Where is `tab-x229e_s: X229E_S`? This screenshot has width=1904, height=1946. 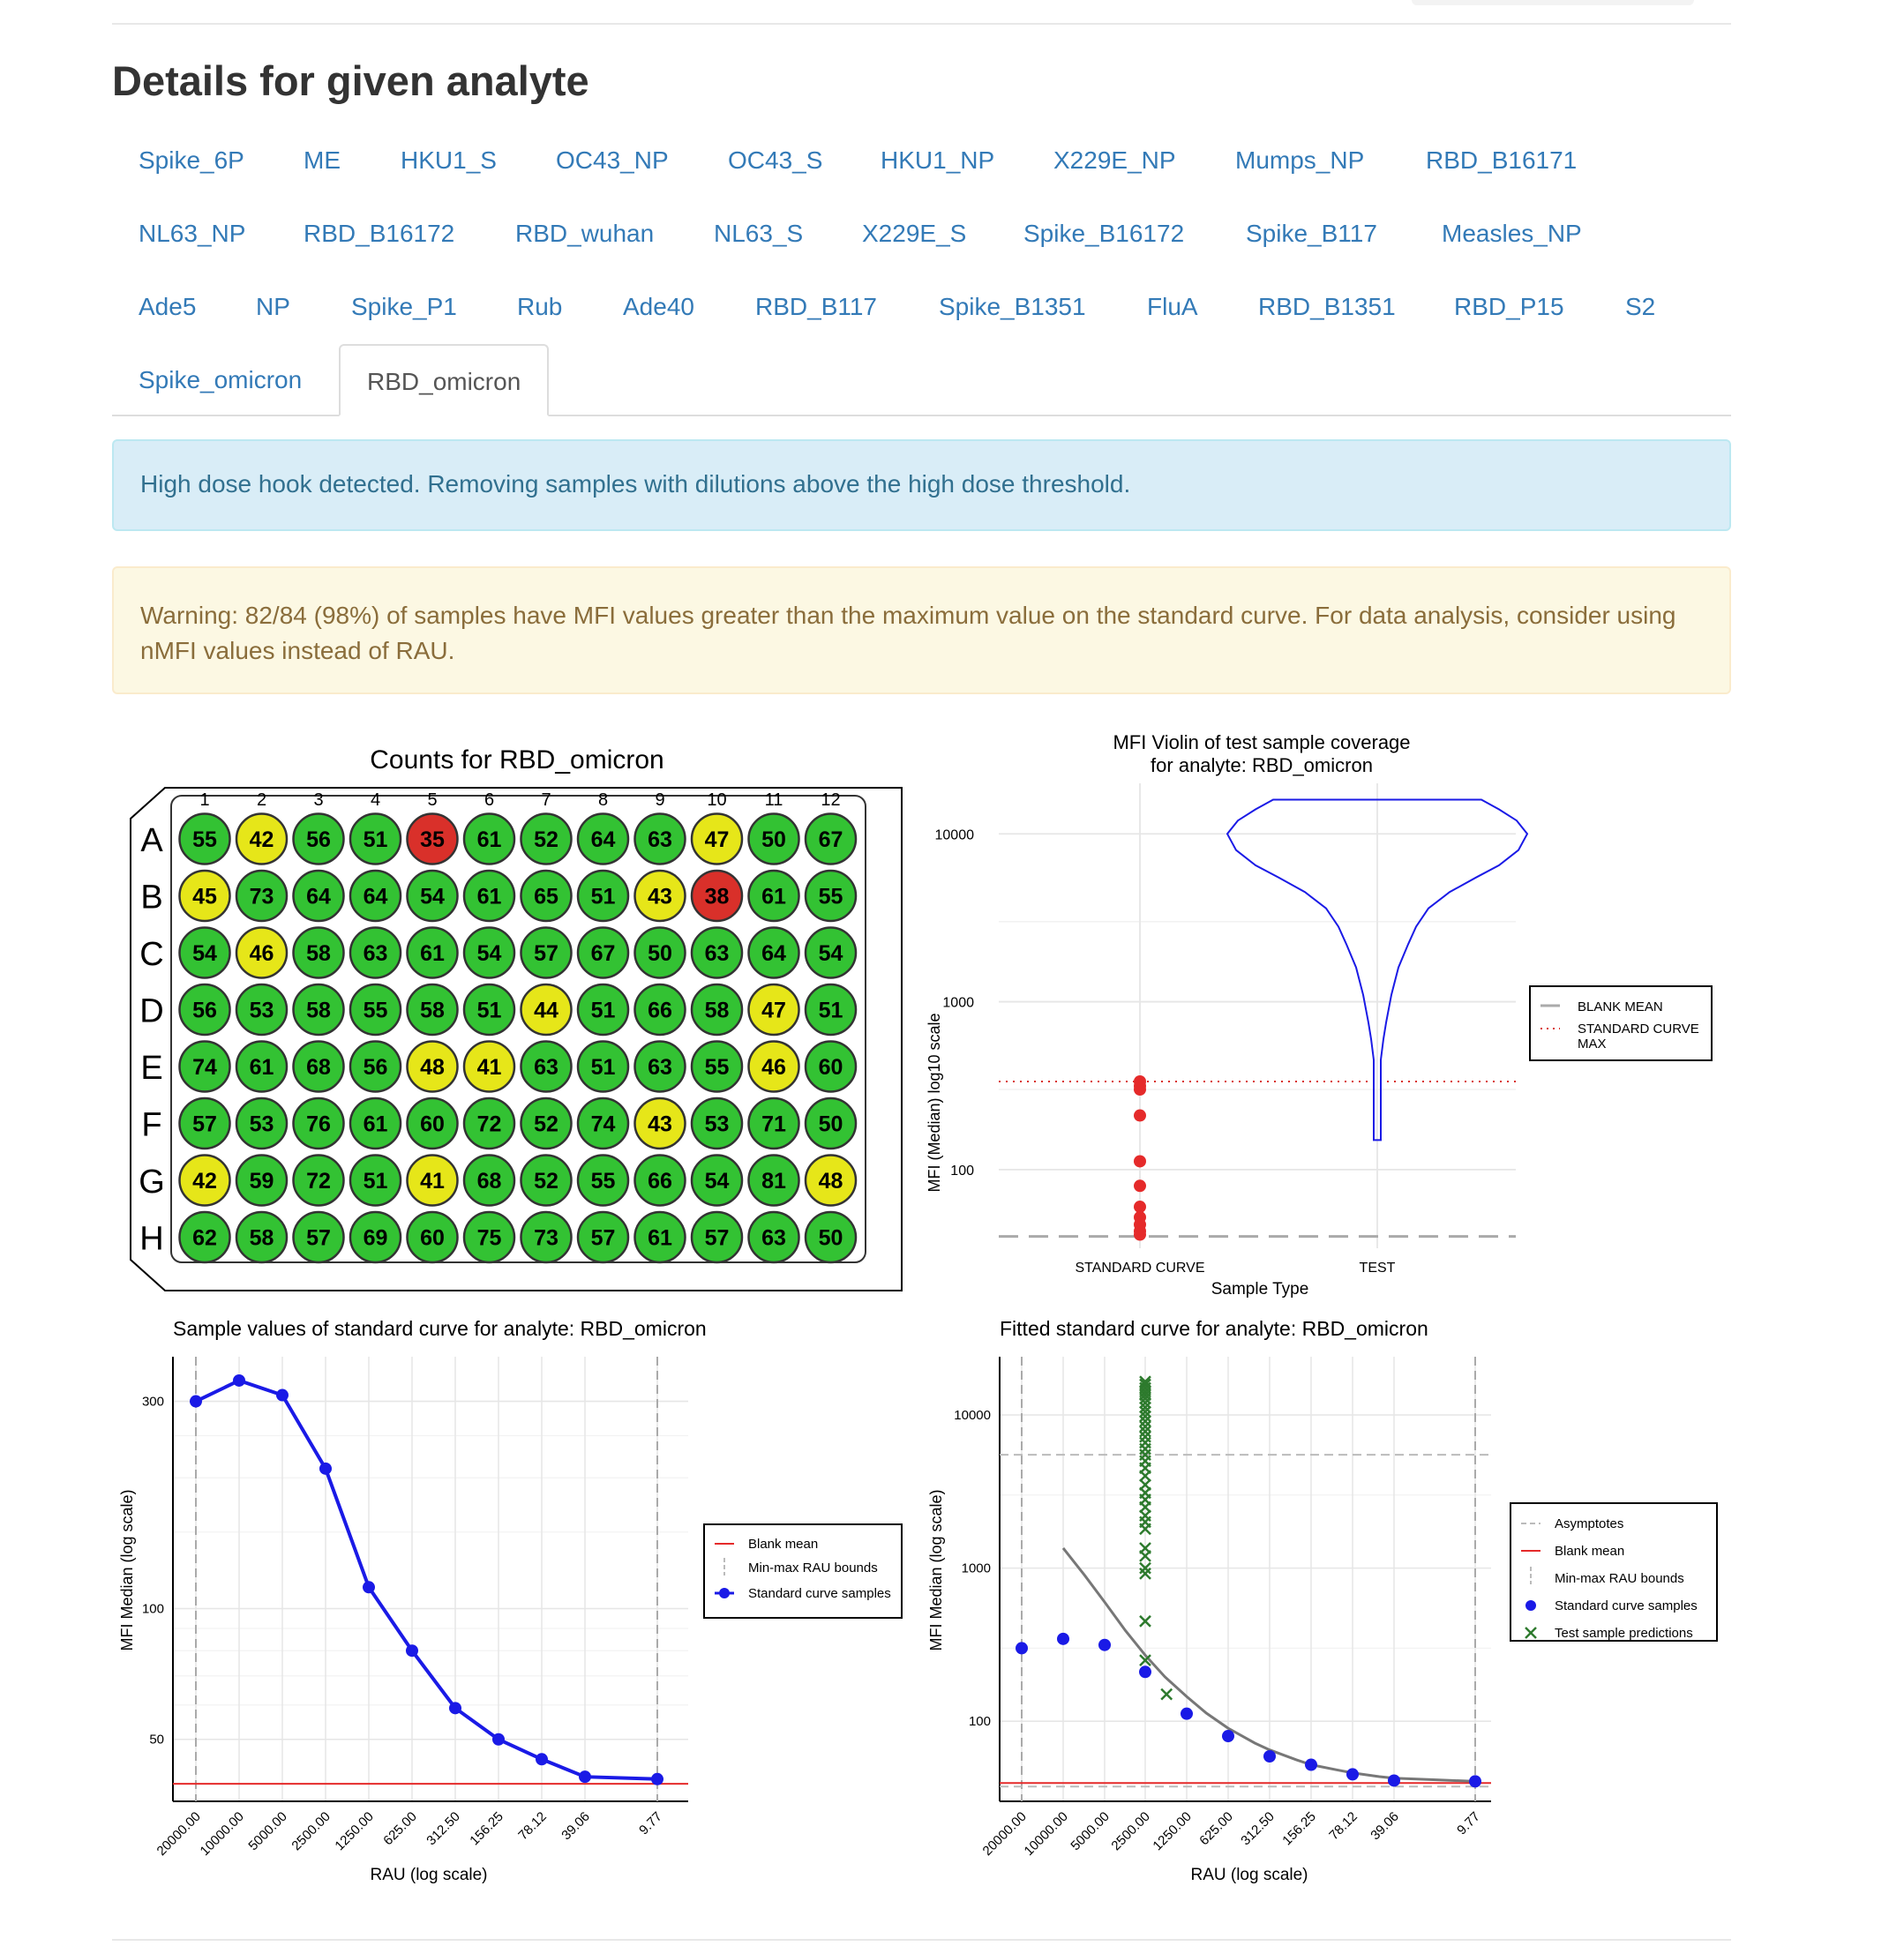 tab-x229e_s: X229E_S is located at coordinates (914, 234).